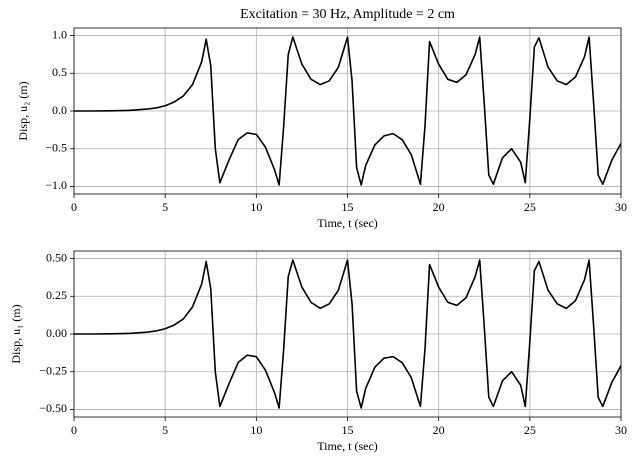  What do you see at coordinates (347, 14) in the screenshot?
I see `chart-title: Excitation = 30 Hz, Amplitude = 2 cm` at bounding box center [347, 14].